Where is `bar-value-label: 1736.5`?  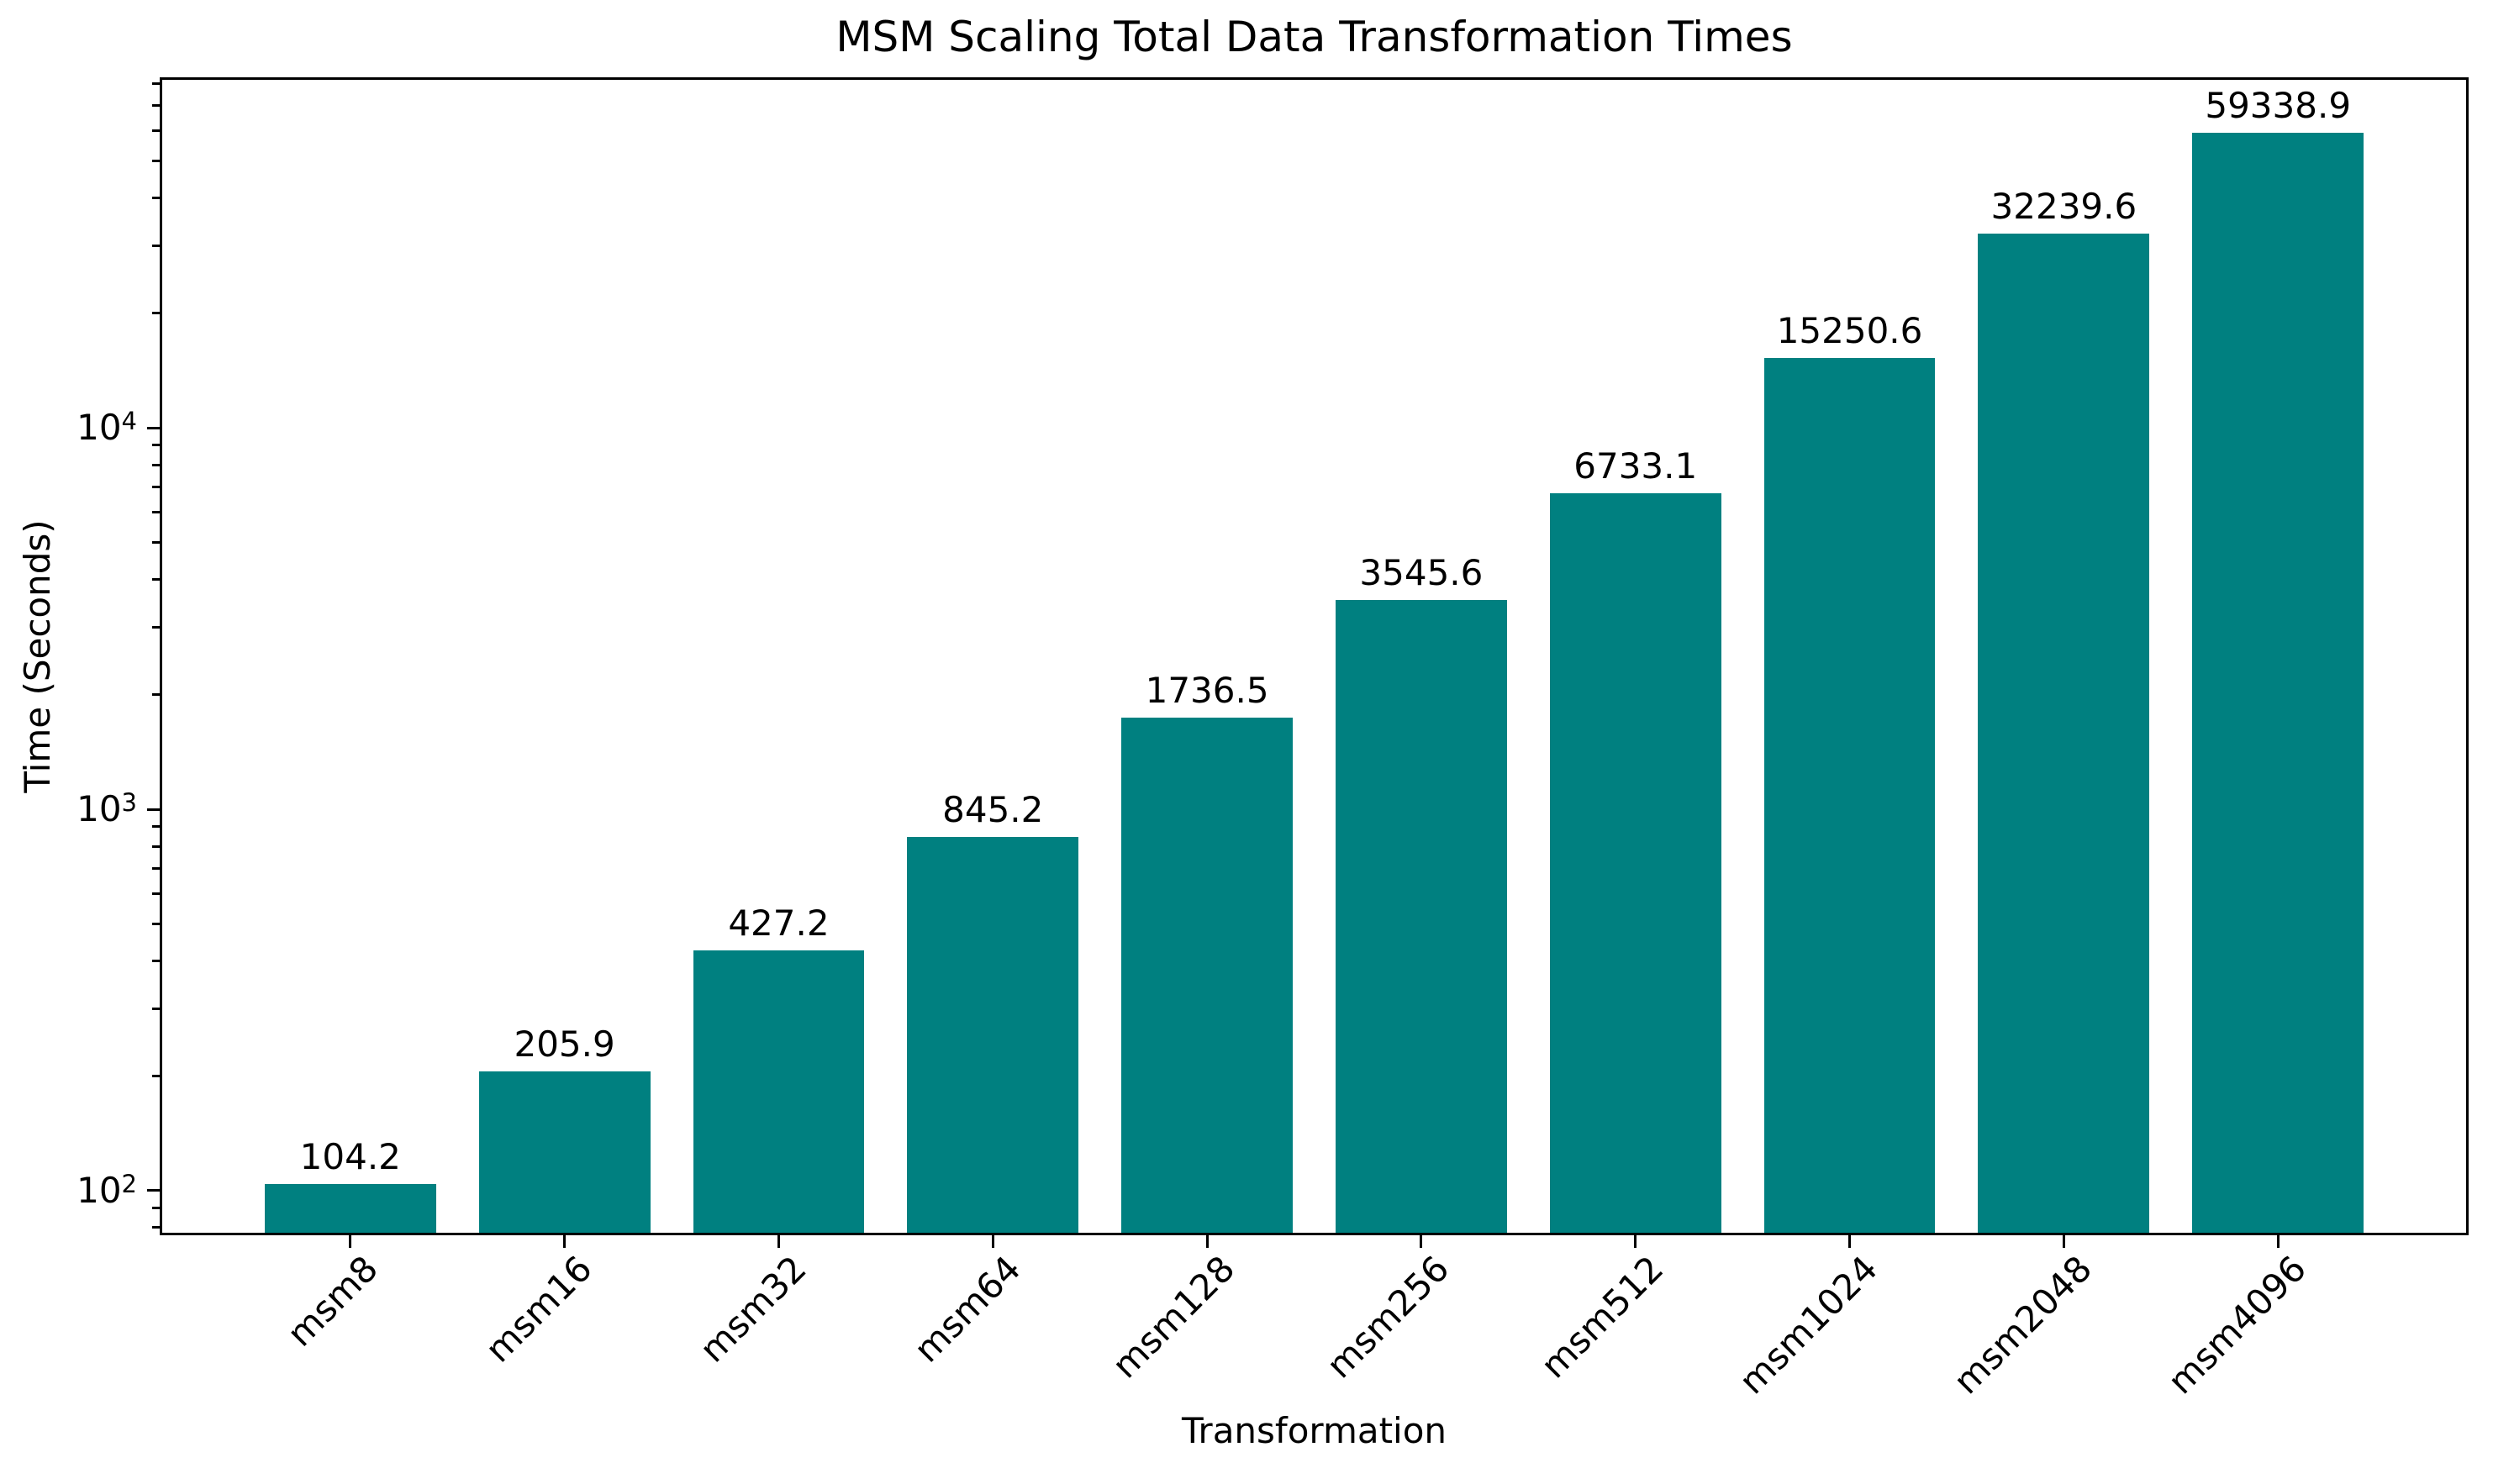 bar-value-label: 1736.5 is located at coordinates (1207, 691).